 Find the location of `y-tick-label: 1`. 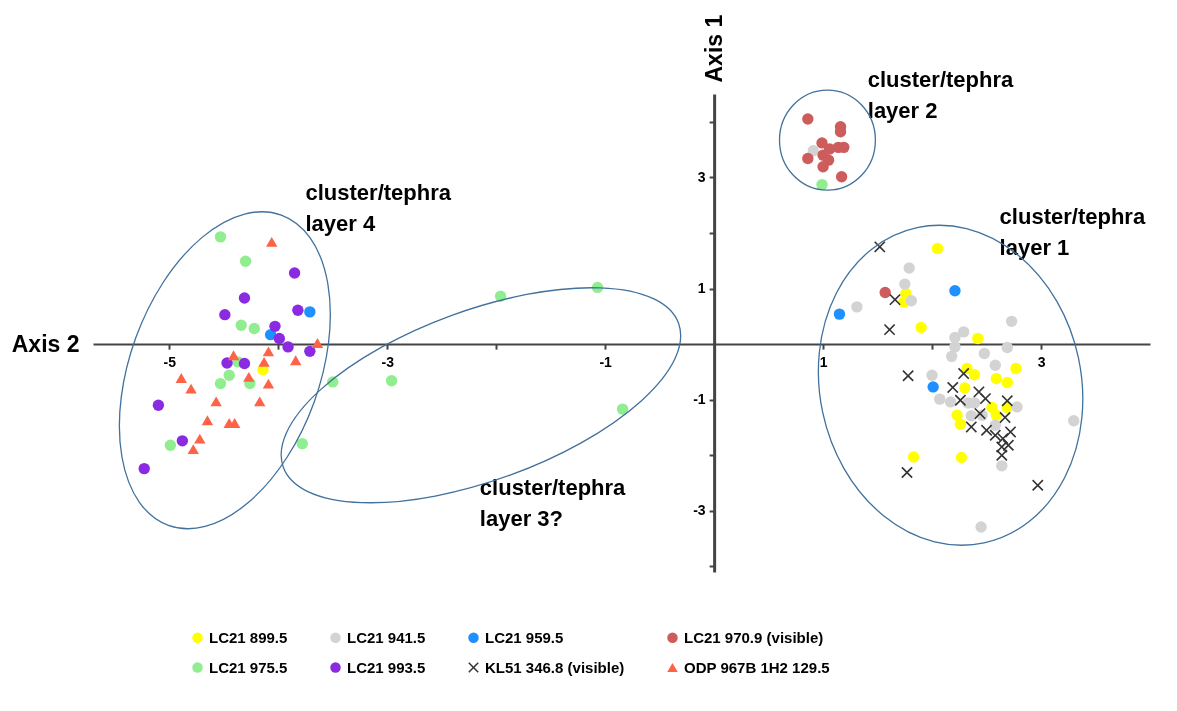

y-tick-label: 1 is located at coordinates (701, 288).